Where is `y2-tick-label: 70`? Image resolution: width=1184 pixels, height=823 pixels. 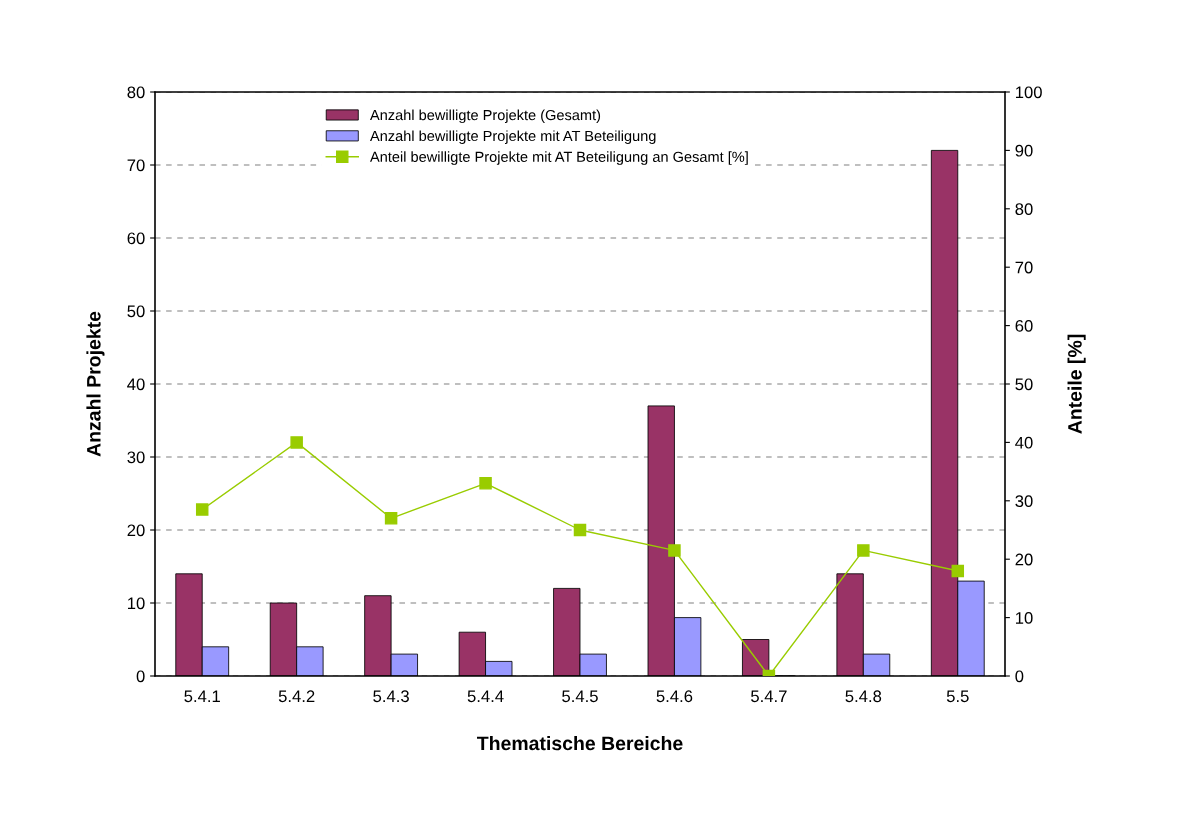
y2-tick-label: 70 is located at coordinates (1024, 267).